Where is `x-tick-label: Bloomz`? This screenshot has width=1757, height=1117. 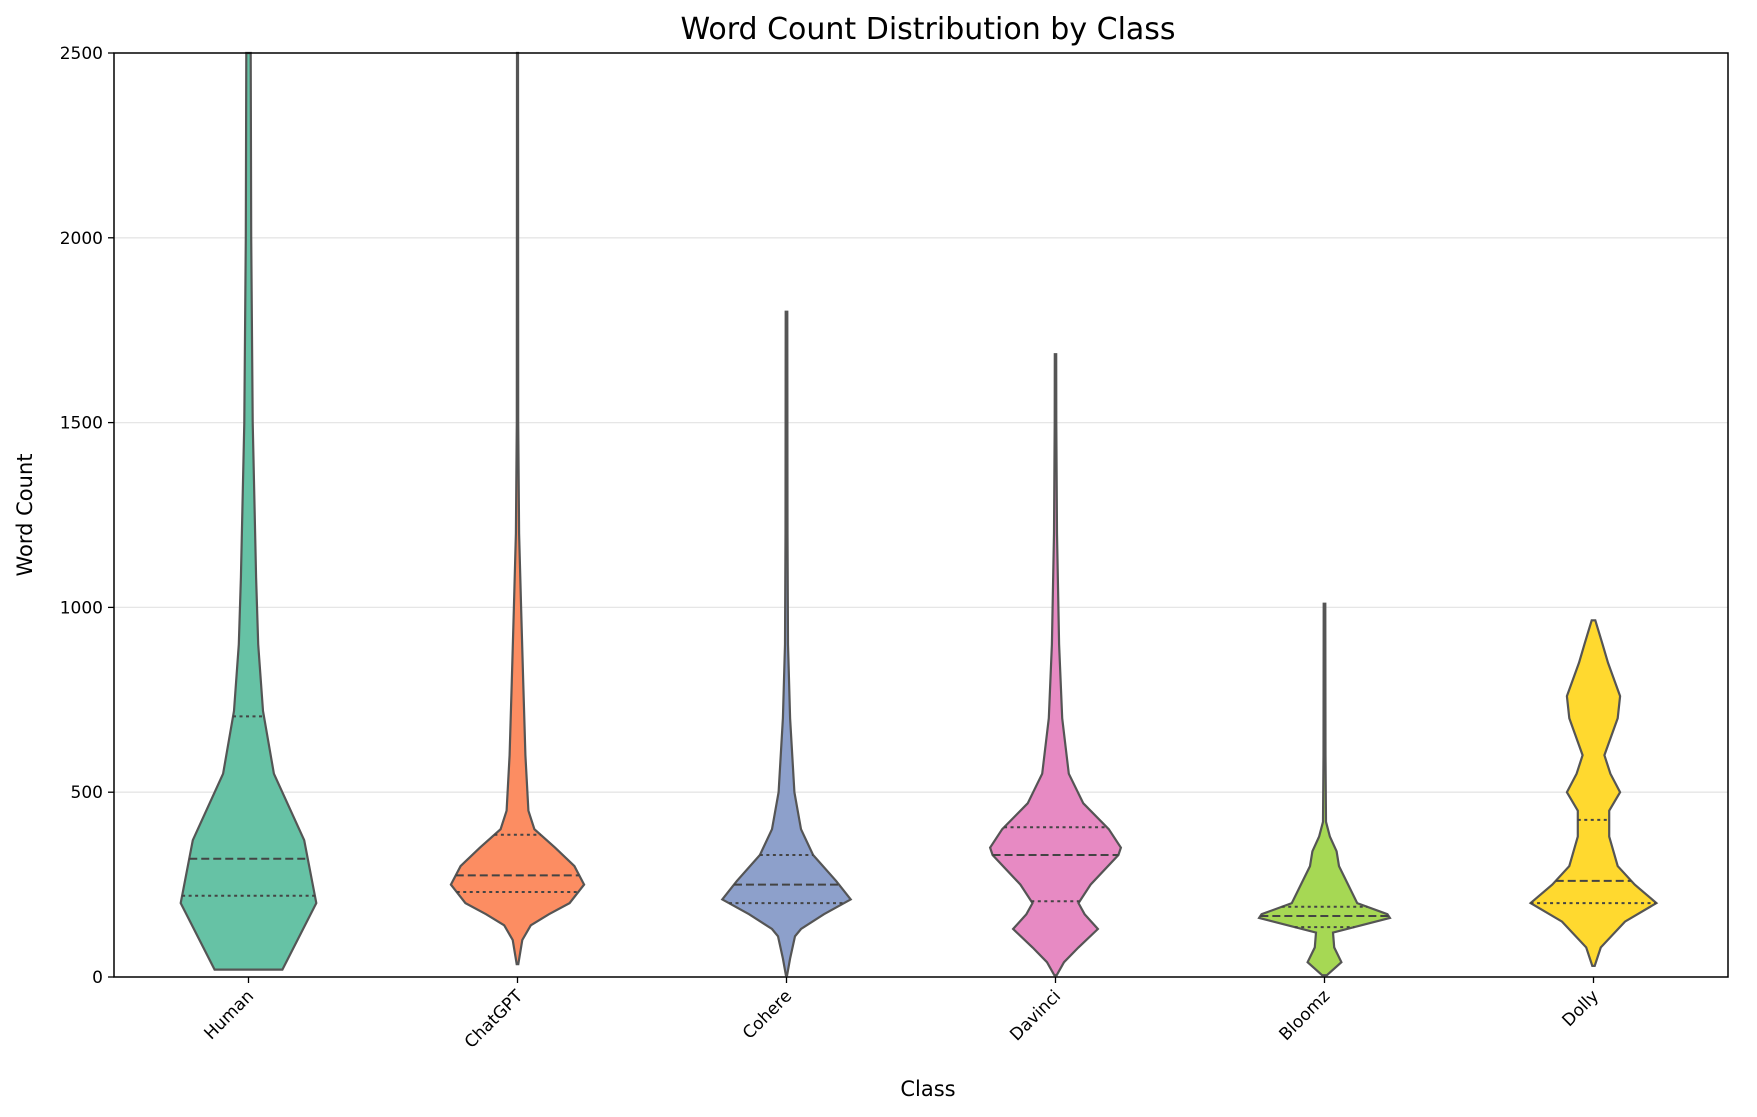 x-tick-label: Bloomz is located at coordinates (1305, 1015).